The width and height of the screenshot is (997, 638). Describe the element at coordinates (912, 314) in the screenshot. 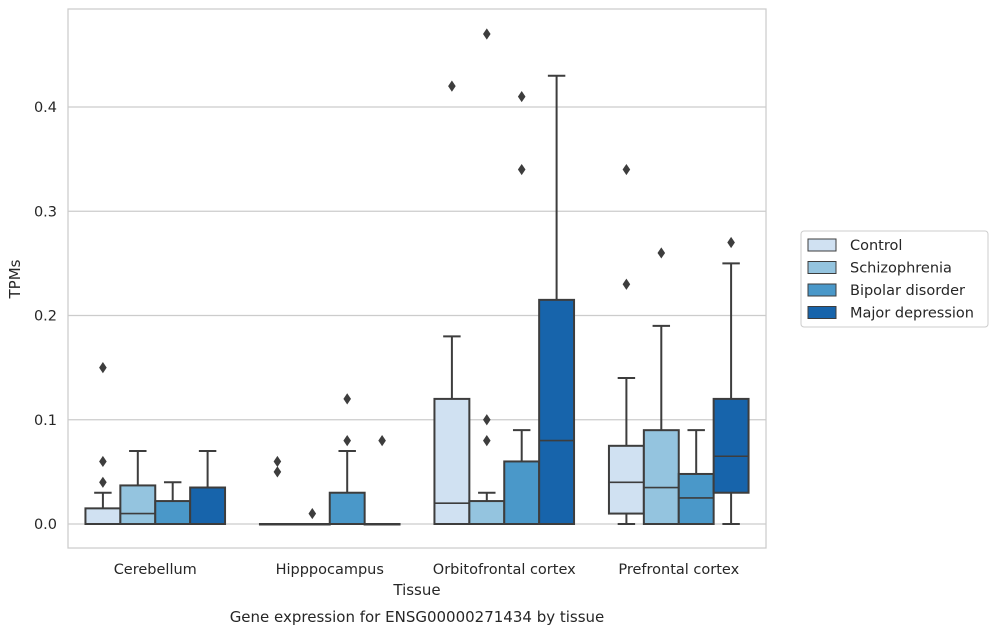

I see `legend-label: Major depression` at that location.